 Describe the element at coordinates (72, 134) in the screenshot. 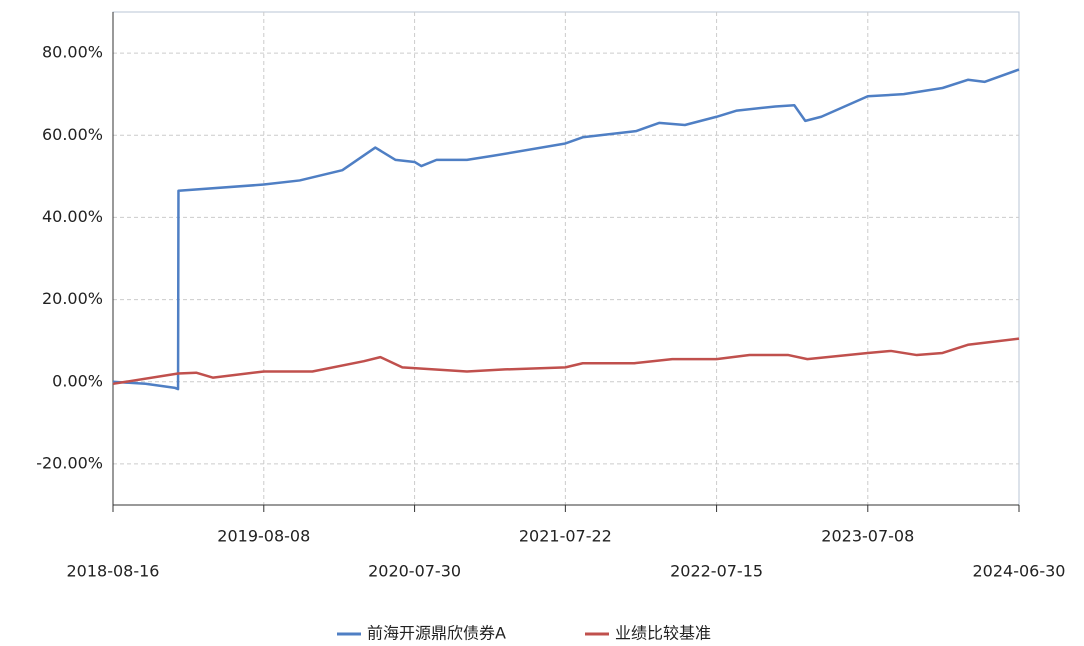

I see `y-tick-label: 60.00%` at that location.